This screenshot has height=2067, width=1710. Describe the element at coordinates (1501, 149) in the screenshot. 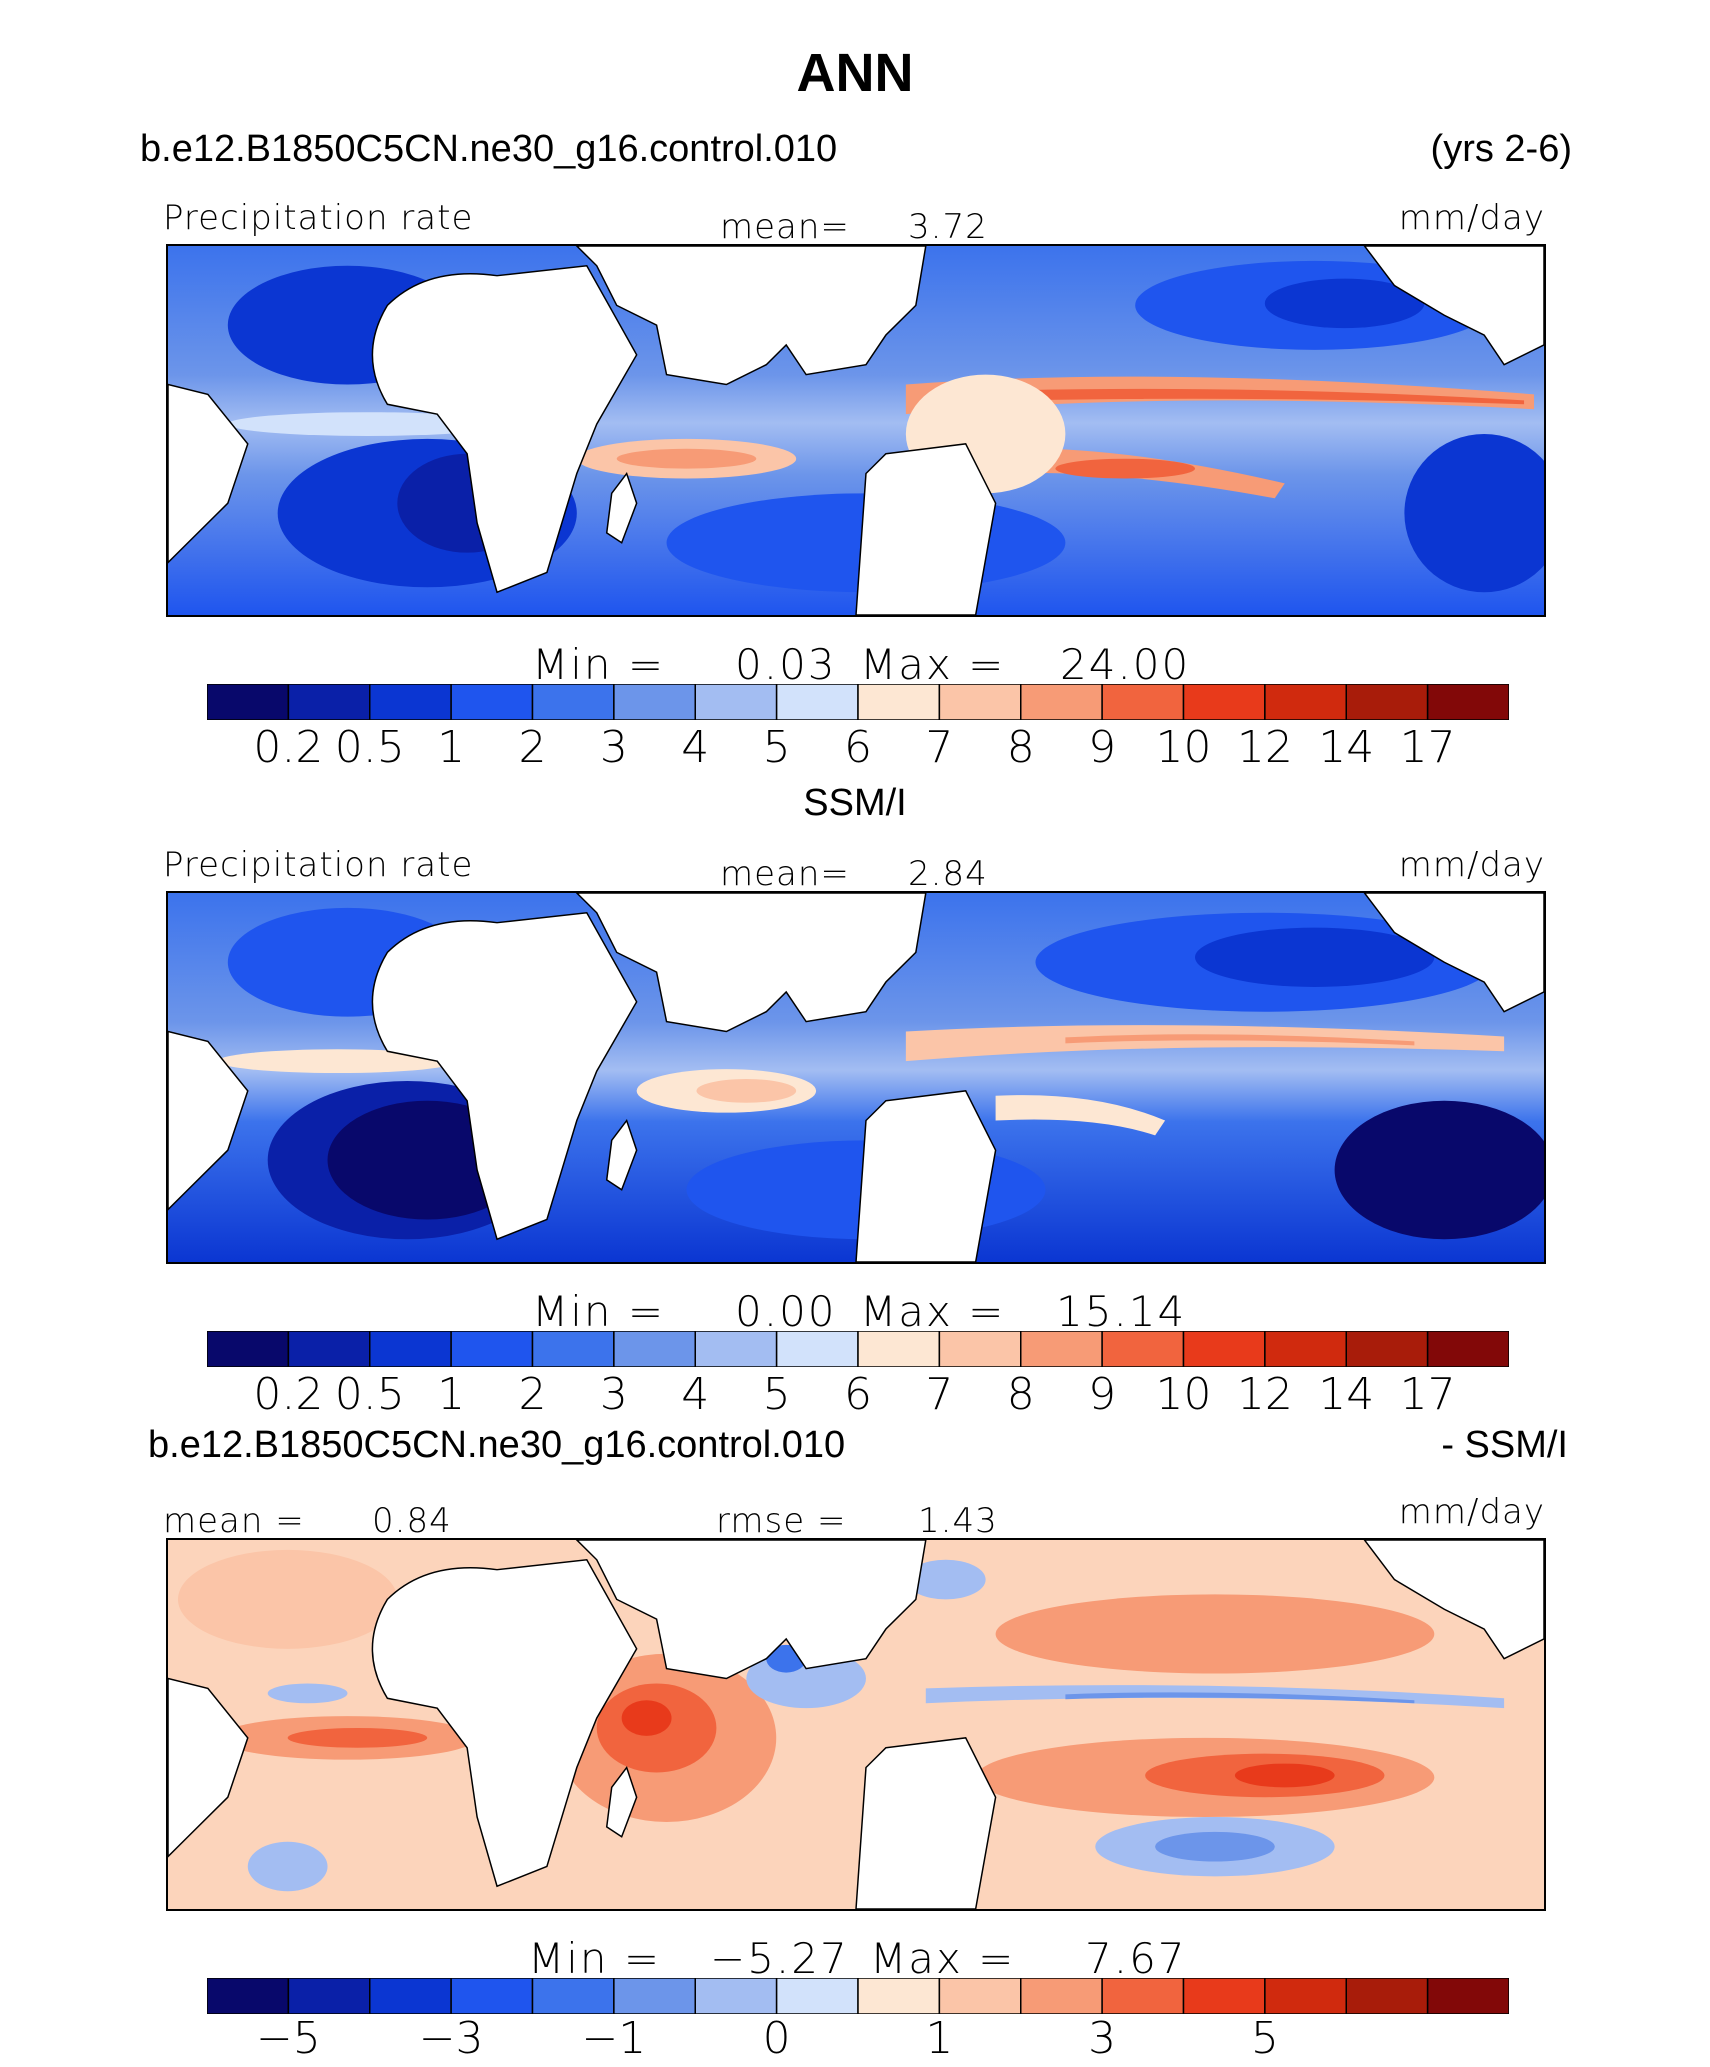

I see `years-label: (yrs 2-6)` at that location.